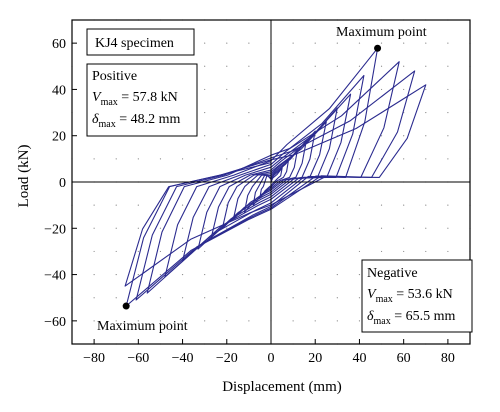  What do you see at coordinates (142, 100) in the screenshot?
I see `positive-annotation-box: Positive Vmax = 57.8 kN δmax = 48.2 mm` at bounding box center [142, 100].